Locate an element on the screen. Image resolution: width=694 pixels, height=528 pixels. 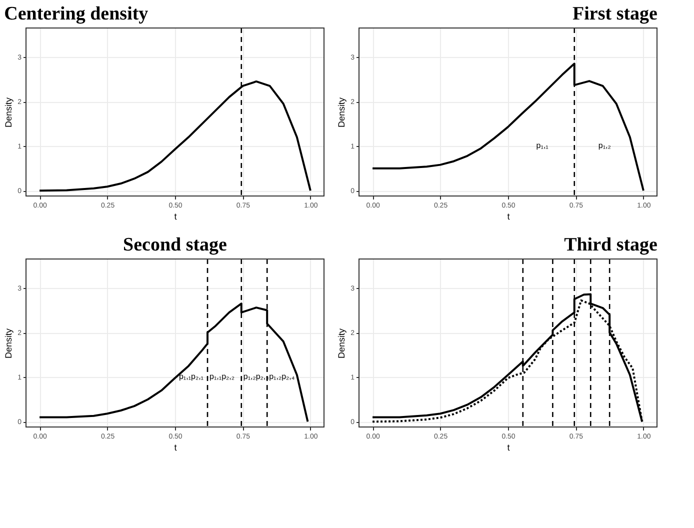
annotation: p₁,₁p₂,₁ is located at coordinates (191, 376).